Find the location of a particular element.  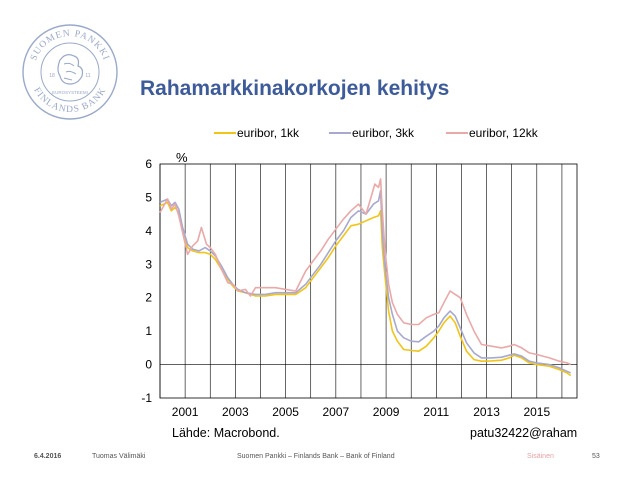

legend-label-euribor-3kk: euribor, 3kk is located at coordinates (383, 133).